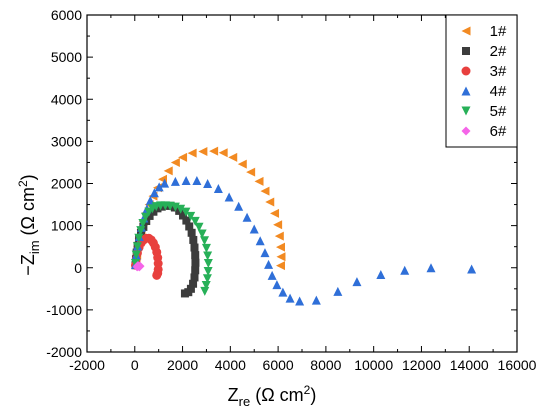 Image resolution: width=550 pixels, height=414 pixels. What do you see at coordinates (66, 141) in the screenshot?
I see `y-tick-label: 3000` at bounding box center [66, 141].